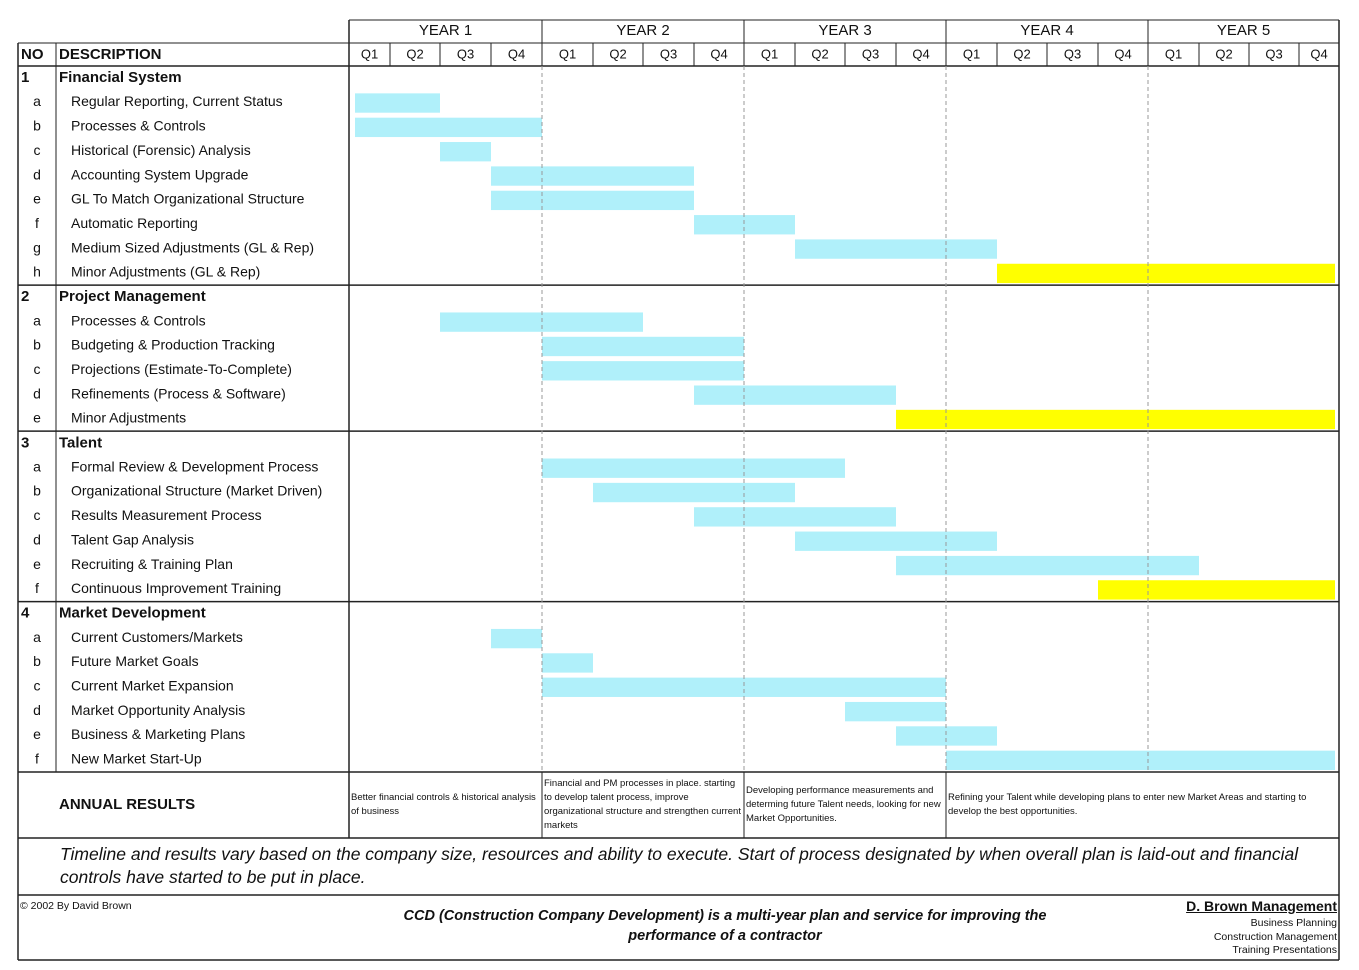 The image size is (1359, 970). What do you see at coordinates (135, 661) in the screenshot?
I see `task-label: Future Market Goals` at bounding box center [135, 661].